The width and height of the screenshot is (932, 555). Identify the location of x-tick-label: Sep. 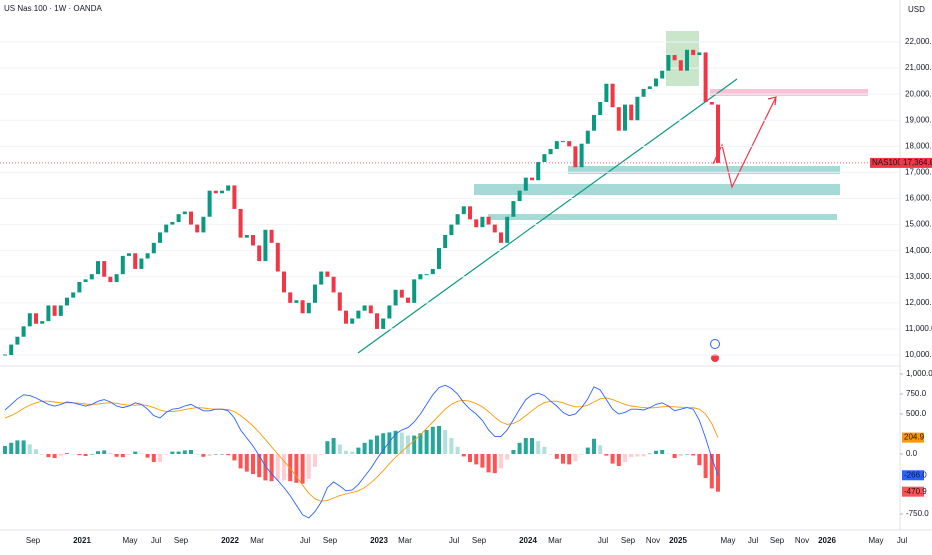
(777, 540).